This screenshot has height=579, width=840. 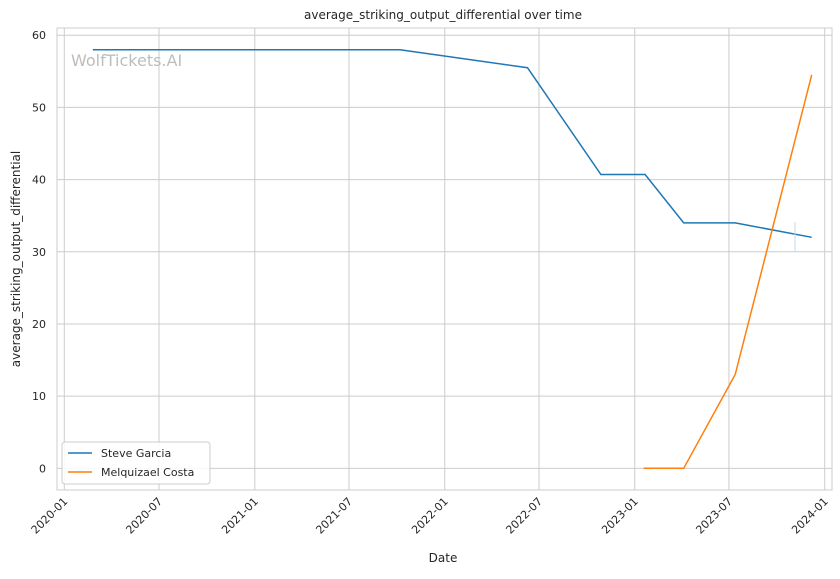 What do you see at coordinates (42, 468) in the screenshot?
I see `y-tick-label: 0` at bounding box center [42, 468].